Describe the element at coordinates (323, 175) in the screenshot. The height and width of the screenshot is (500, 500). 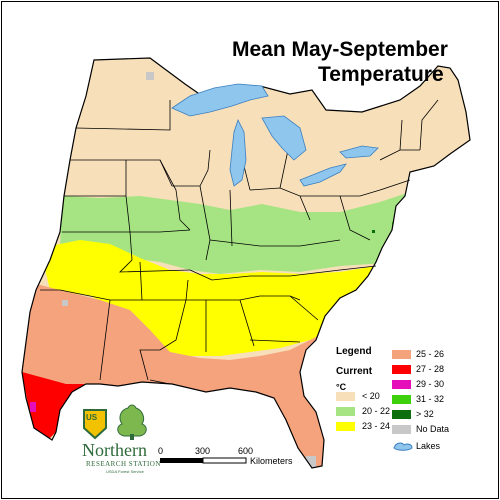
I see `lake-erie` at that location.